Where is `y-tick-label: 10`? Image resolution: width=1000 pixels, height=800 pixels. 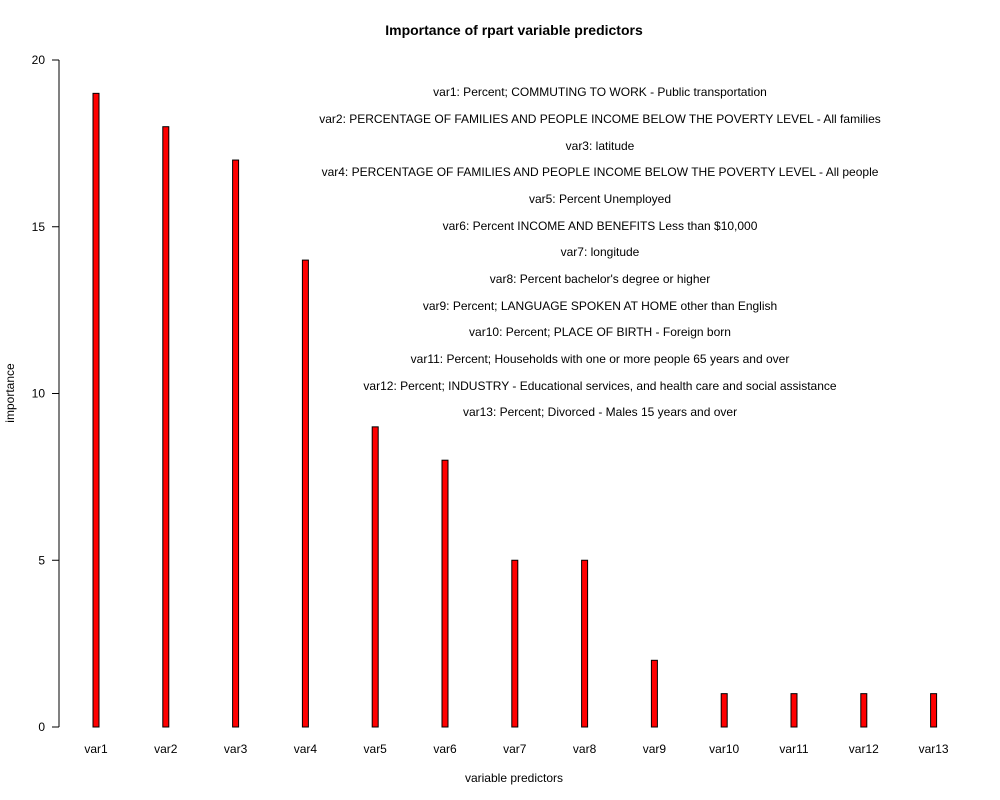 y-tick-label: 10 is located at coordinates (39, 394).